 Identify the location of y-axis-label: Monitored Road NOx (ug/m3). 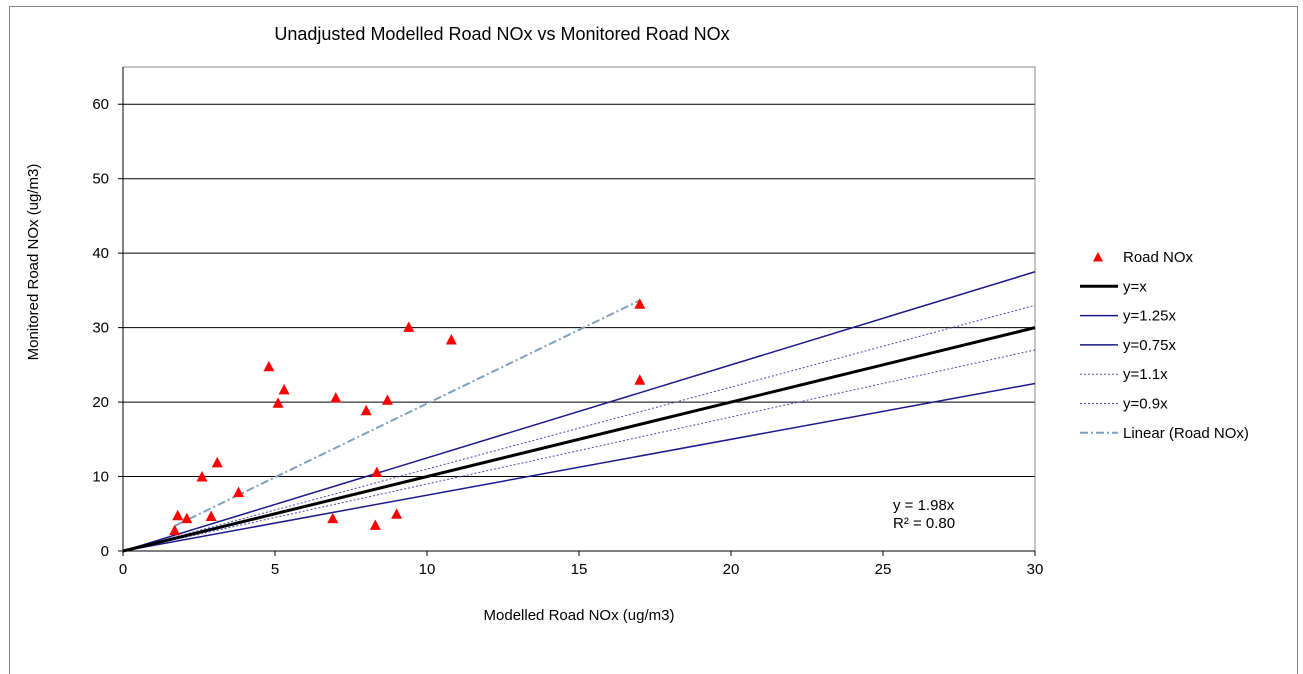
(33, 262).